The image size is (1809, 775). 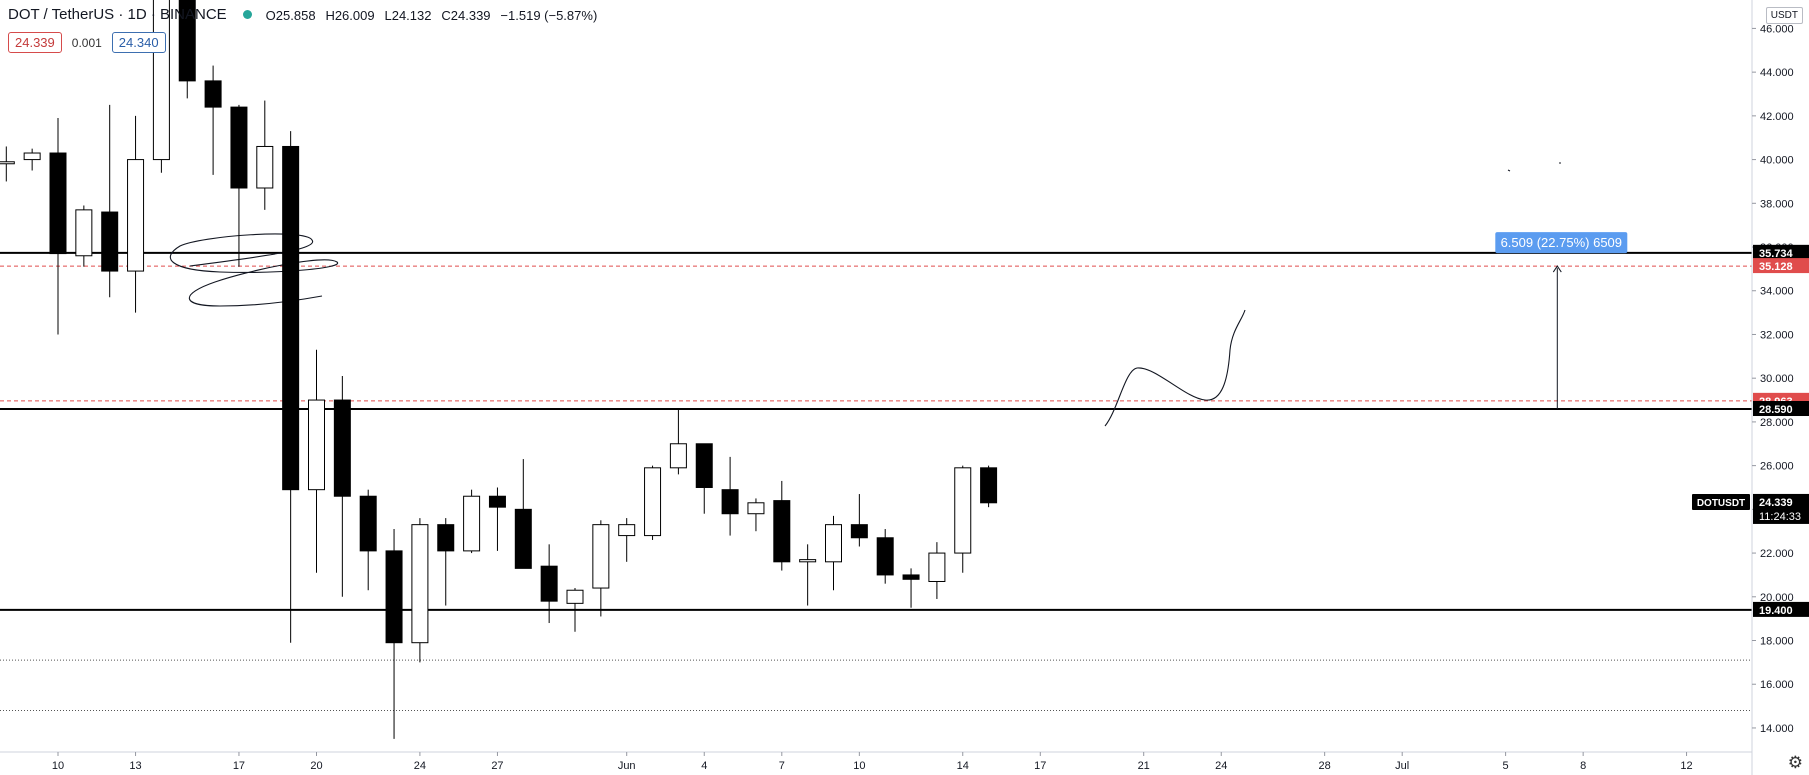 What do you see at coordinates (627, 766) in the screenshot?
I see `x-tick-label: Jun` at bounding box center [627, 766].